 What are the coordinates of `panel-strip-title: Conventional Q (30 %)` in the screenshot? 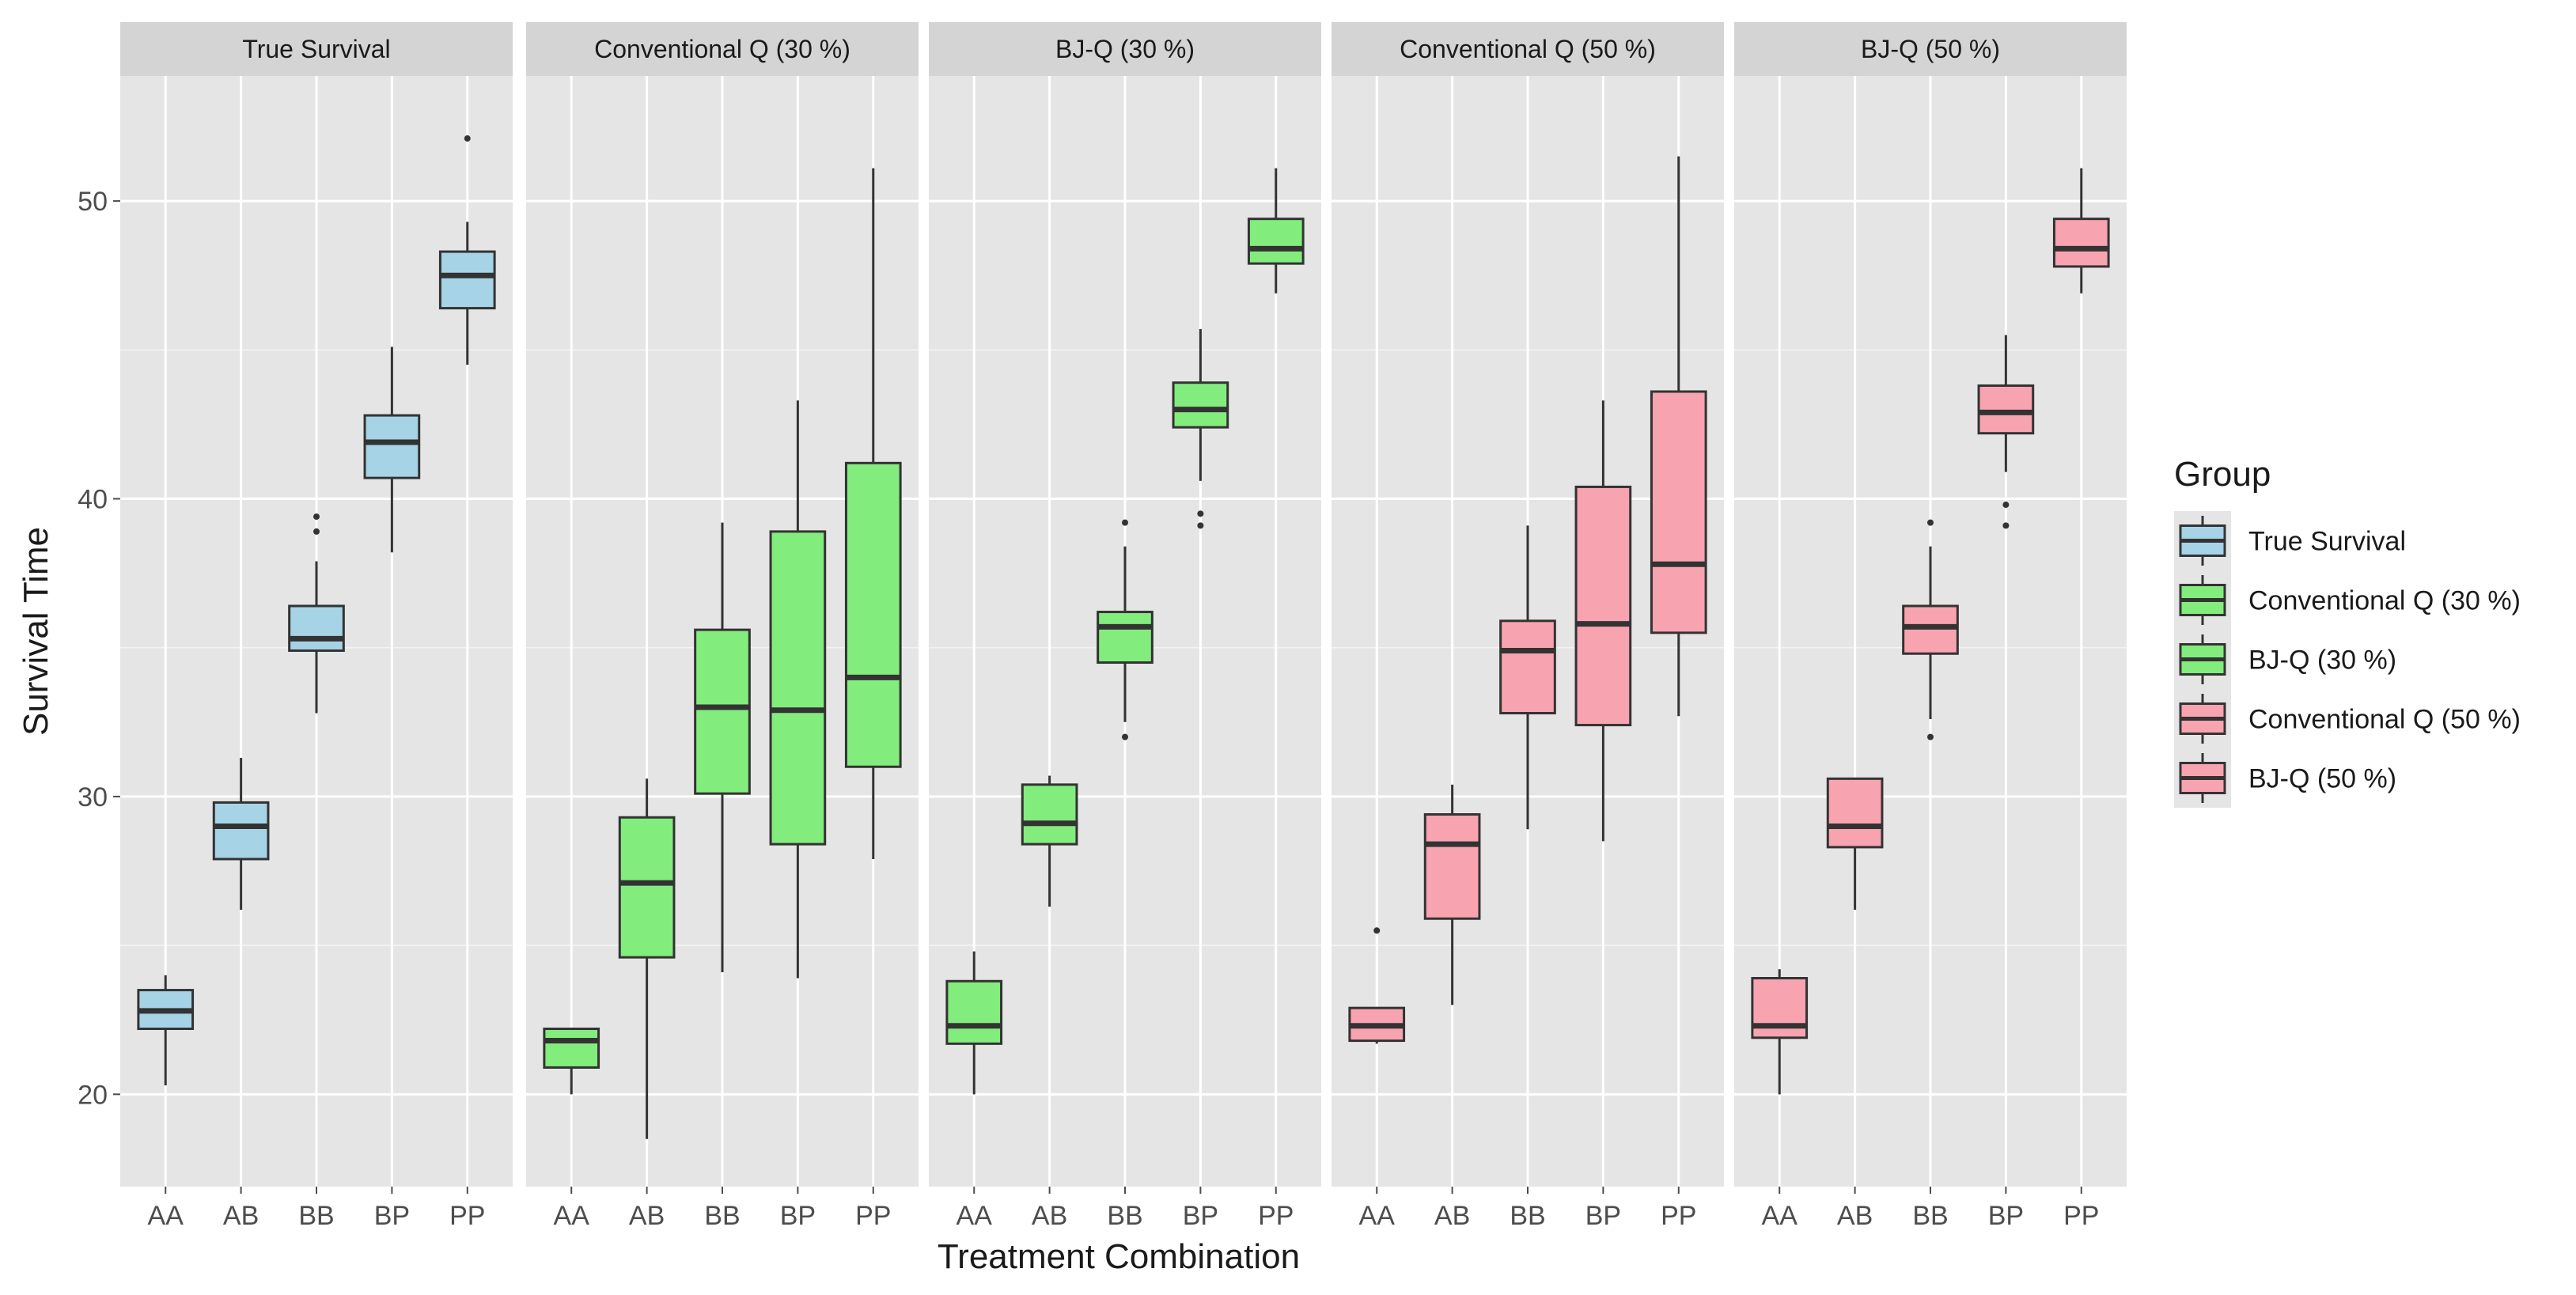 It's located at (722, 49).